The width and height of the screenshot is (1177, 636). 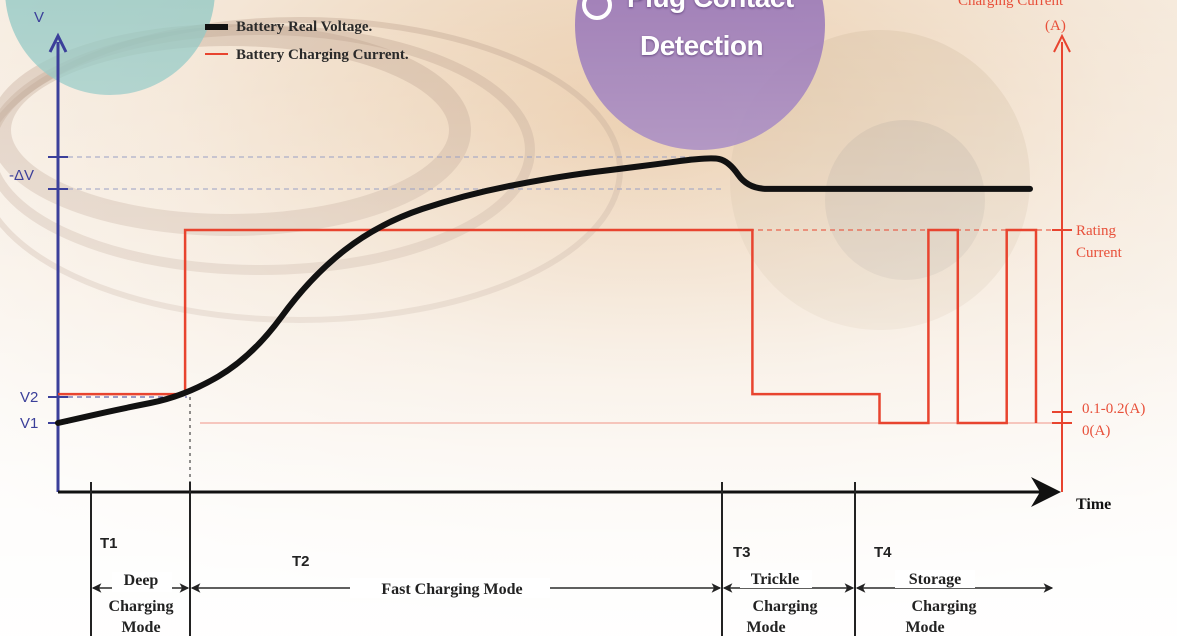 What do you see at coordinates (710, 7) in the screenshot?
I see `bubble-title-line1: Plug Contact` at bounding box center [710, 7].